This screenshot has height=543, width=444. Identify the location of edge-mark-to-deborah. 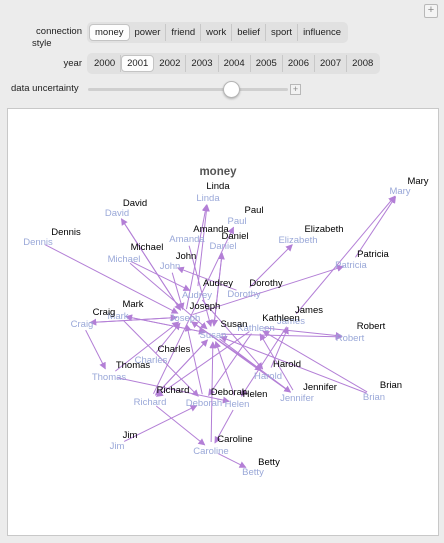
(161, 358).